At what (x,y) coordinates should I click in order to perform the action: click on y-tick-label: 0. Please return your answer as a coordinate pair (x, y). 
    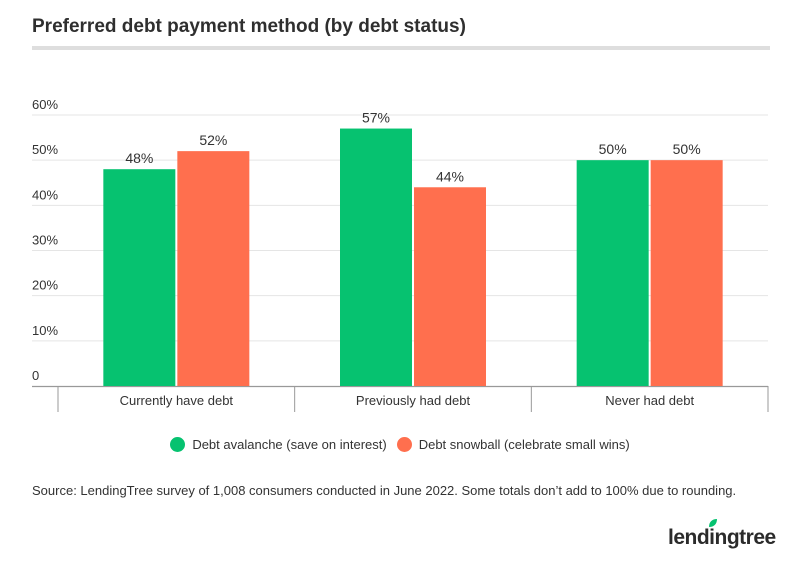
    Looking at the image, I should click on (35, 375).